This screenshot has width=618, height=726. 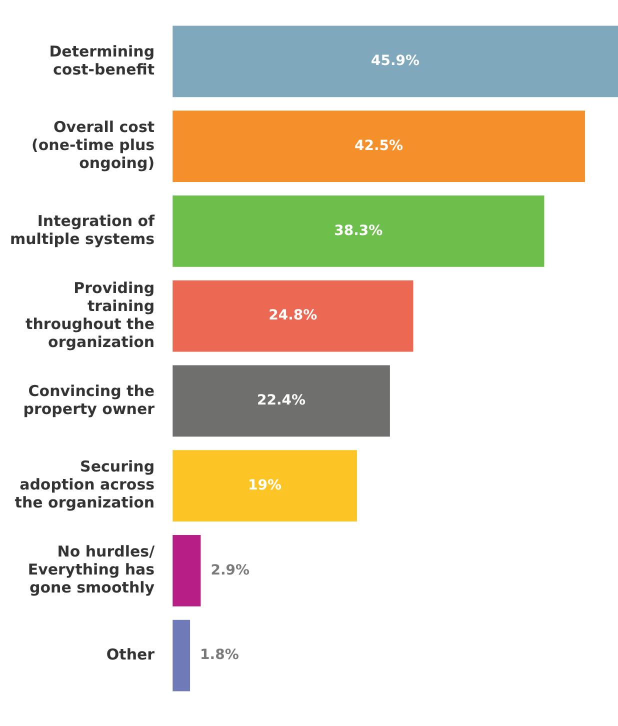 I want to click on data-label: 42.5%, so click(x=379, y=146).